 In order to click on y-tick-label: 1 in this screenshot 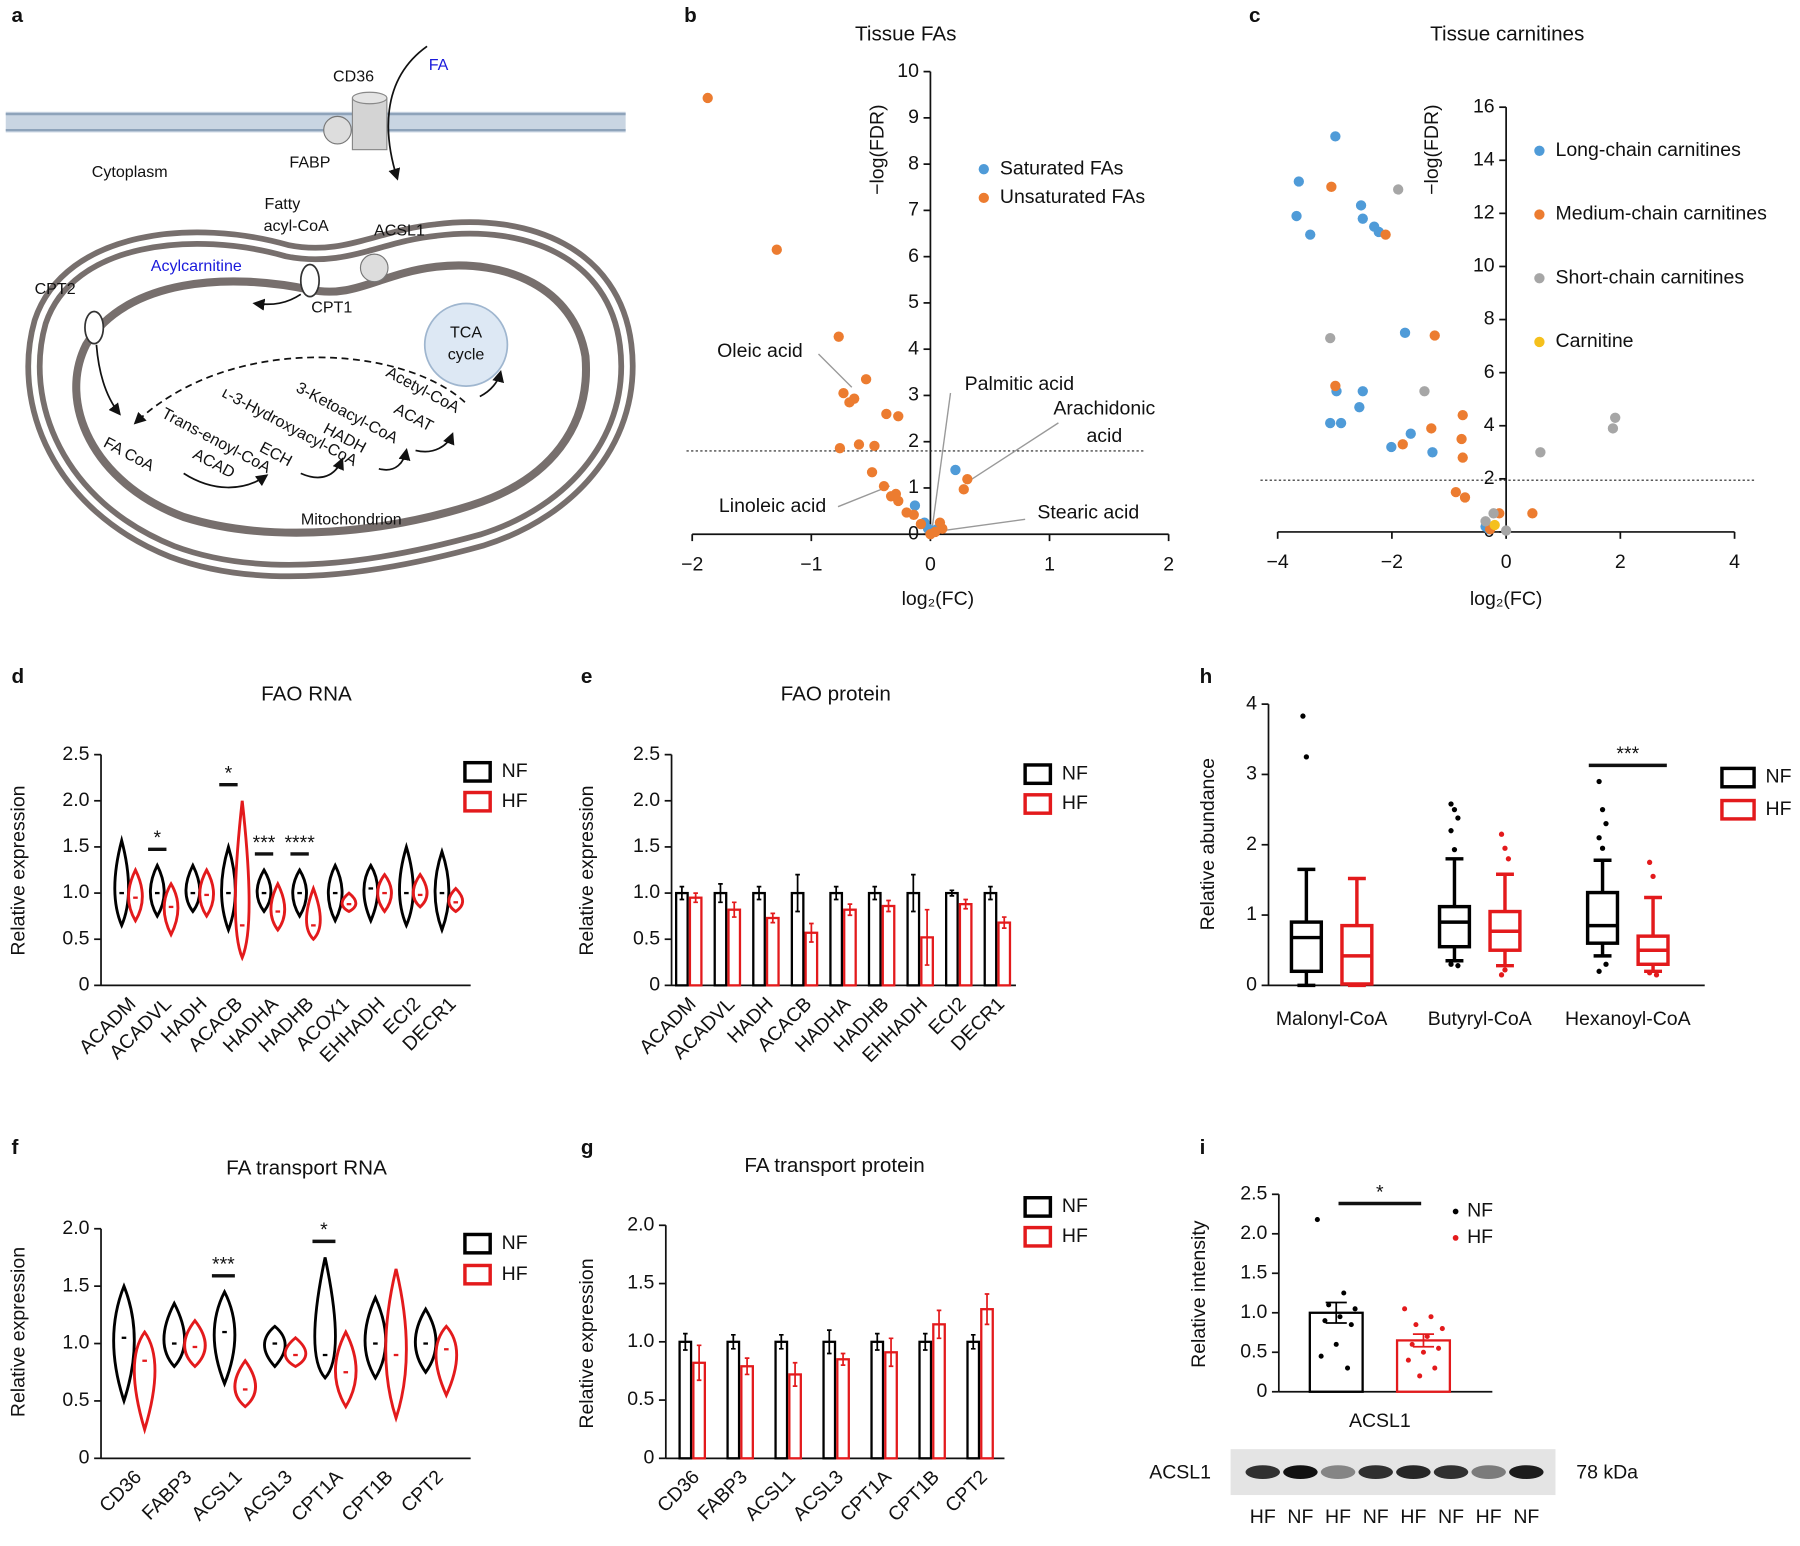, I will do `click(1251, 914)`.